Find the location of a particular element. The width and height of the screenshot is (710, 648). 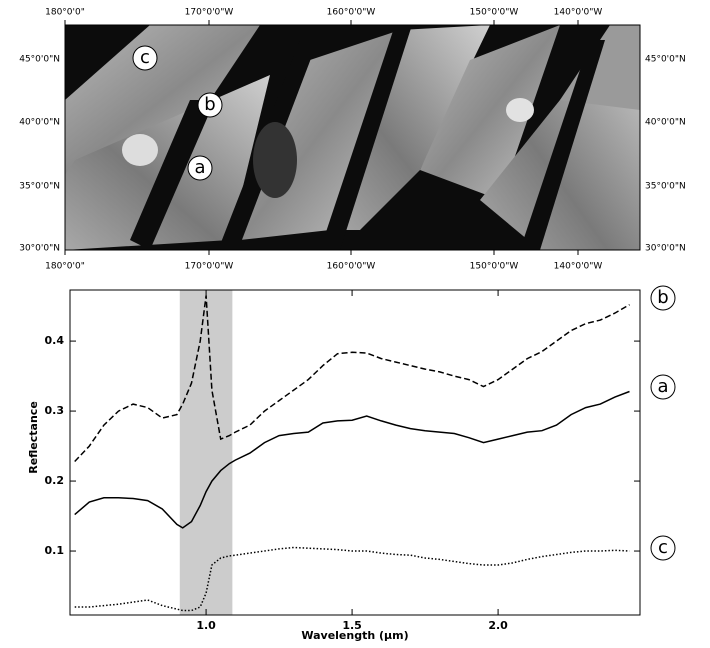

y-tick-label: 0.2 is located at coordinates (55, 480).